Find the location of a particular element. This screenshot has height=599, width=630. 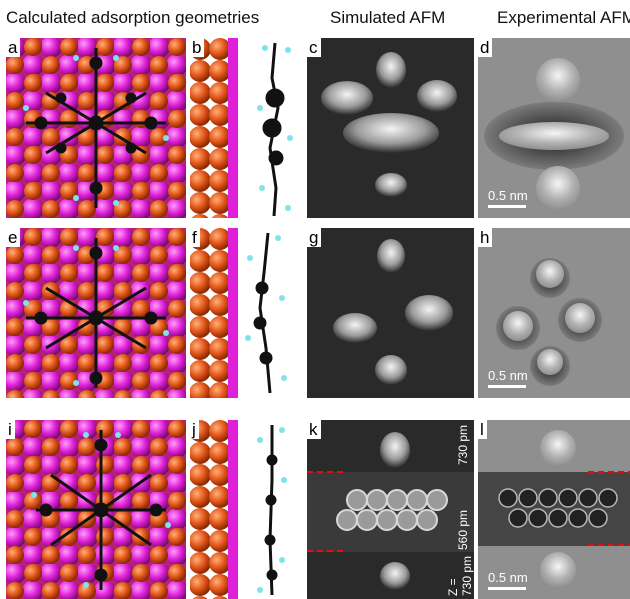

panel-label-g: g is located at coordinates (314, 237).